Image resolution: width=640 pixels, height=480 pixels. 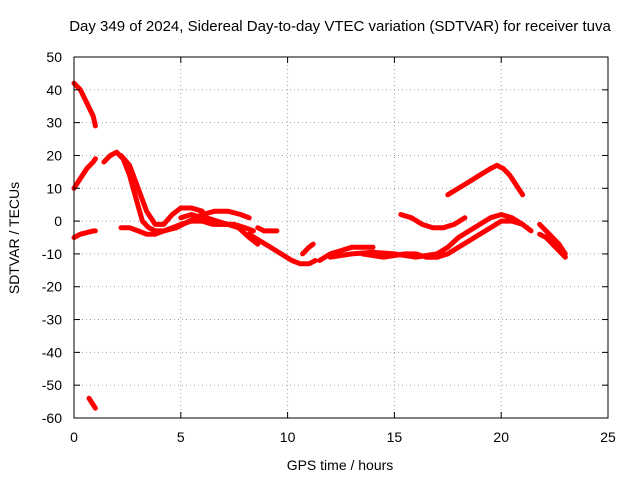 What do you see at coordinates (288, 437) in the screenshot?
I see `x-tick-label: 10` at bounding box center [288, 437].